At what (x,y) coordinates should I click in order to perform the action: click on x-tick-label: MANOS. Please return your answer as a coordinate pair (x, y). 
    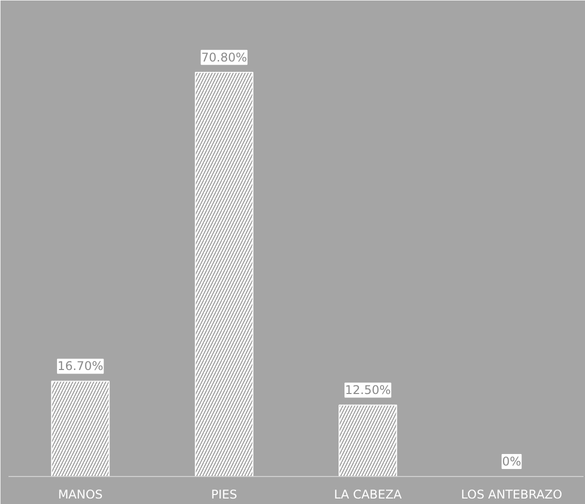
    Looking at the image, I should click on (80, 495).